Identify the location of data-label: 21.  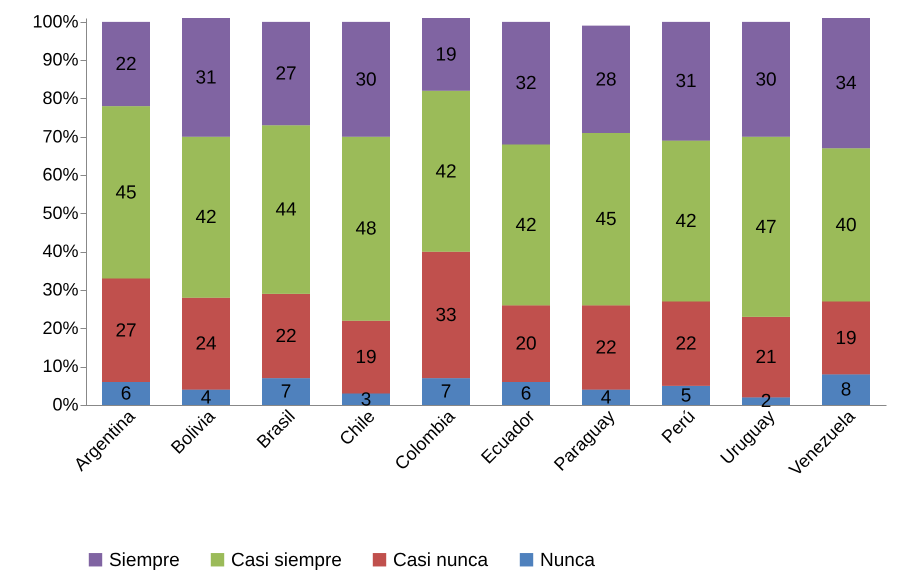
(766, 357).